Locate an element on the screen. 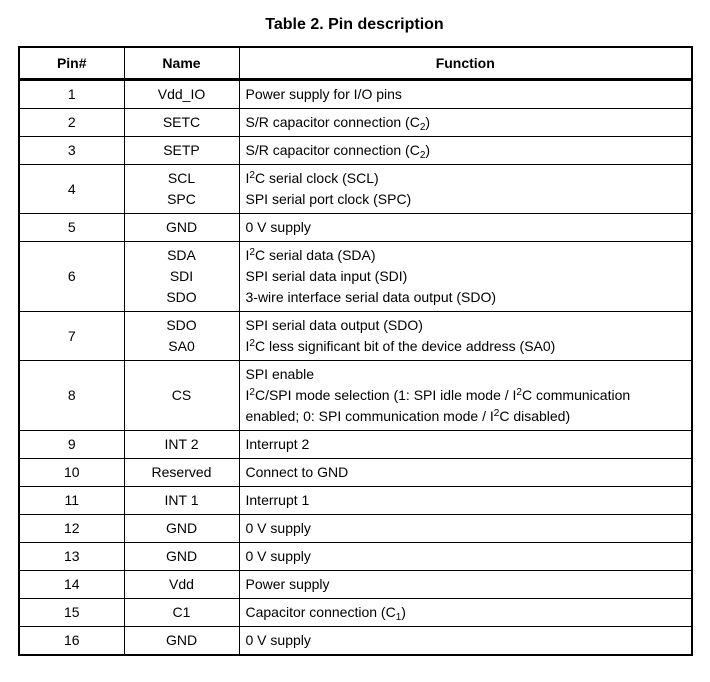 The height and width of the screenshot is (682, 710). name-line: CS is located at coordinates (181, 395).